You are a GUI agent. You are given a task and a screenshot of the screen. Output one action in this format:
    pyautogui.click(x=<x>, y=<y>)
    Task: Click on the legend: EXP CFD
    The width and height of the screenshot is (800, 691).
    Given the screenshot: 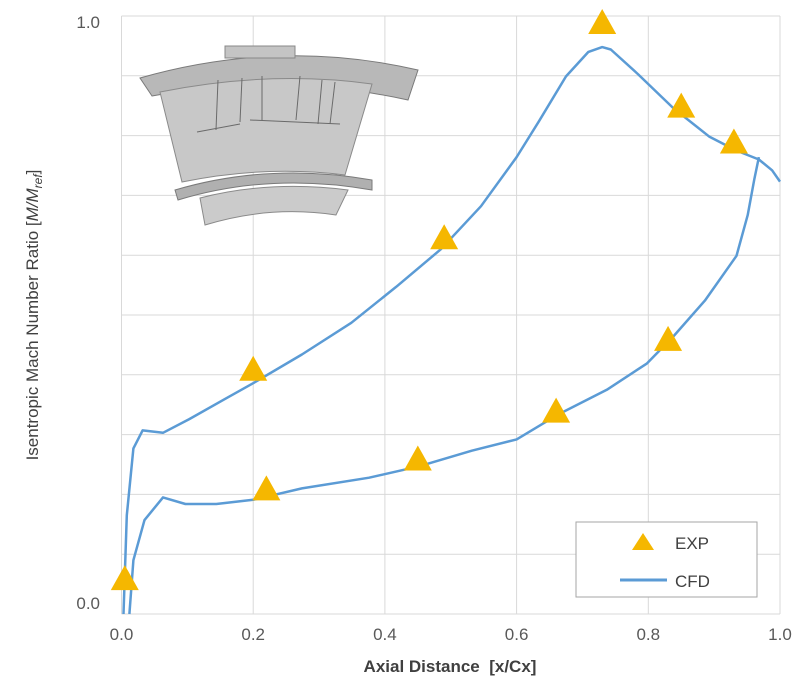 What is the action you would take?
    pyautogui.click(x=666, y=559)
    